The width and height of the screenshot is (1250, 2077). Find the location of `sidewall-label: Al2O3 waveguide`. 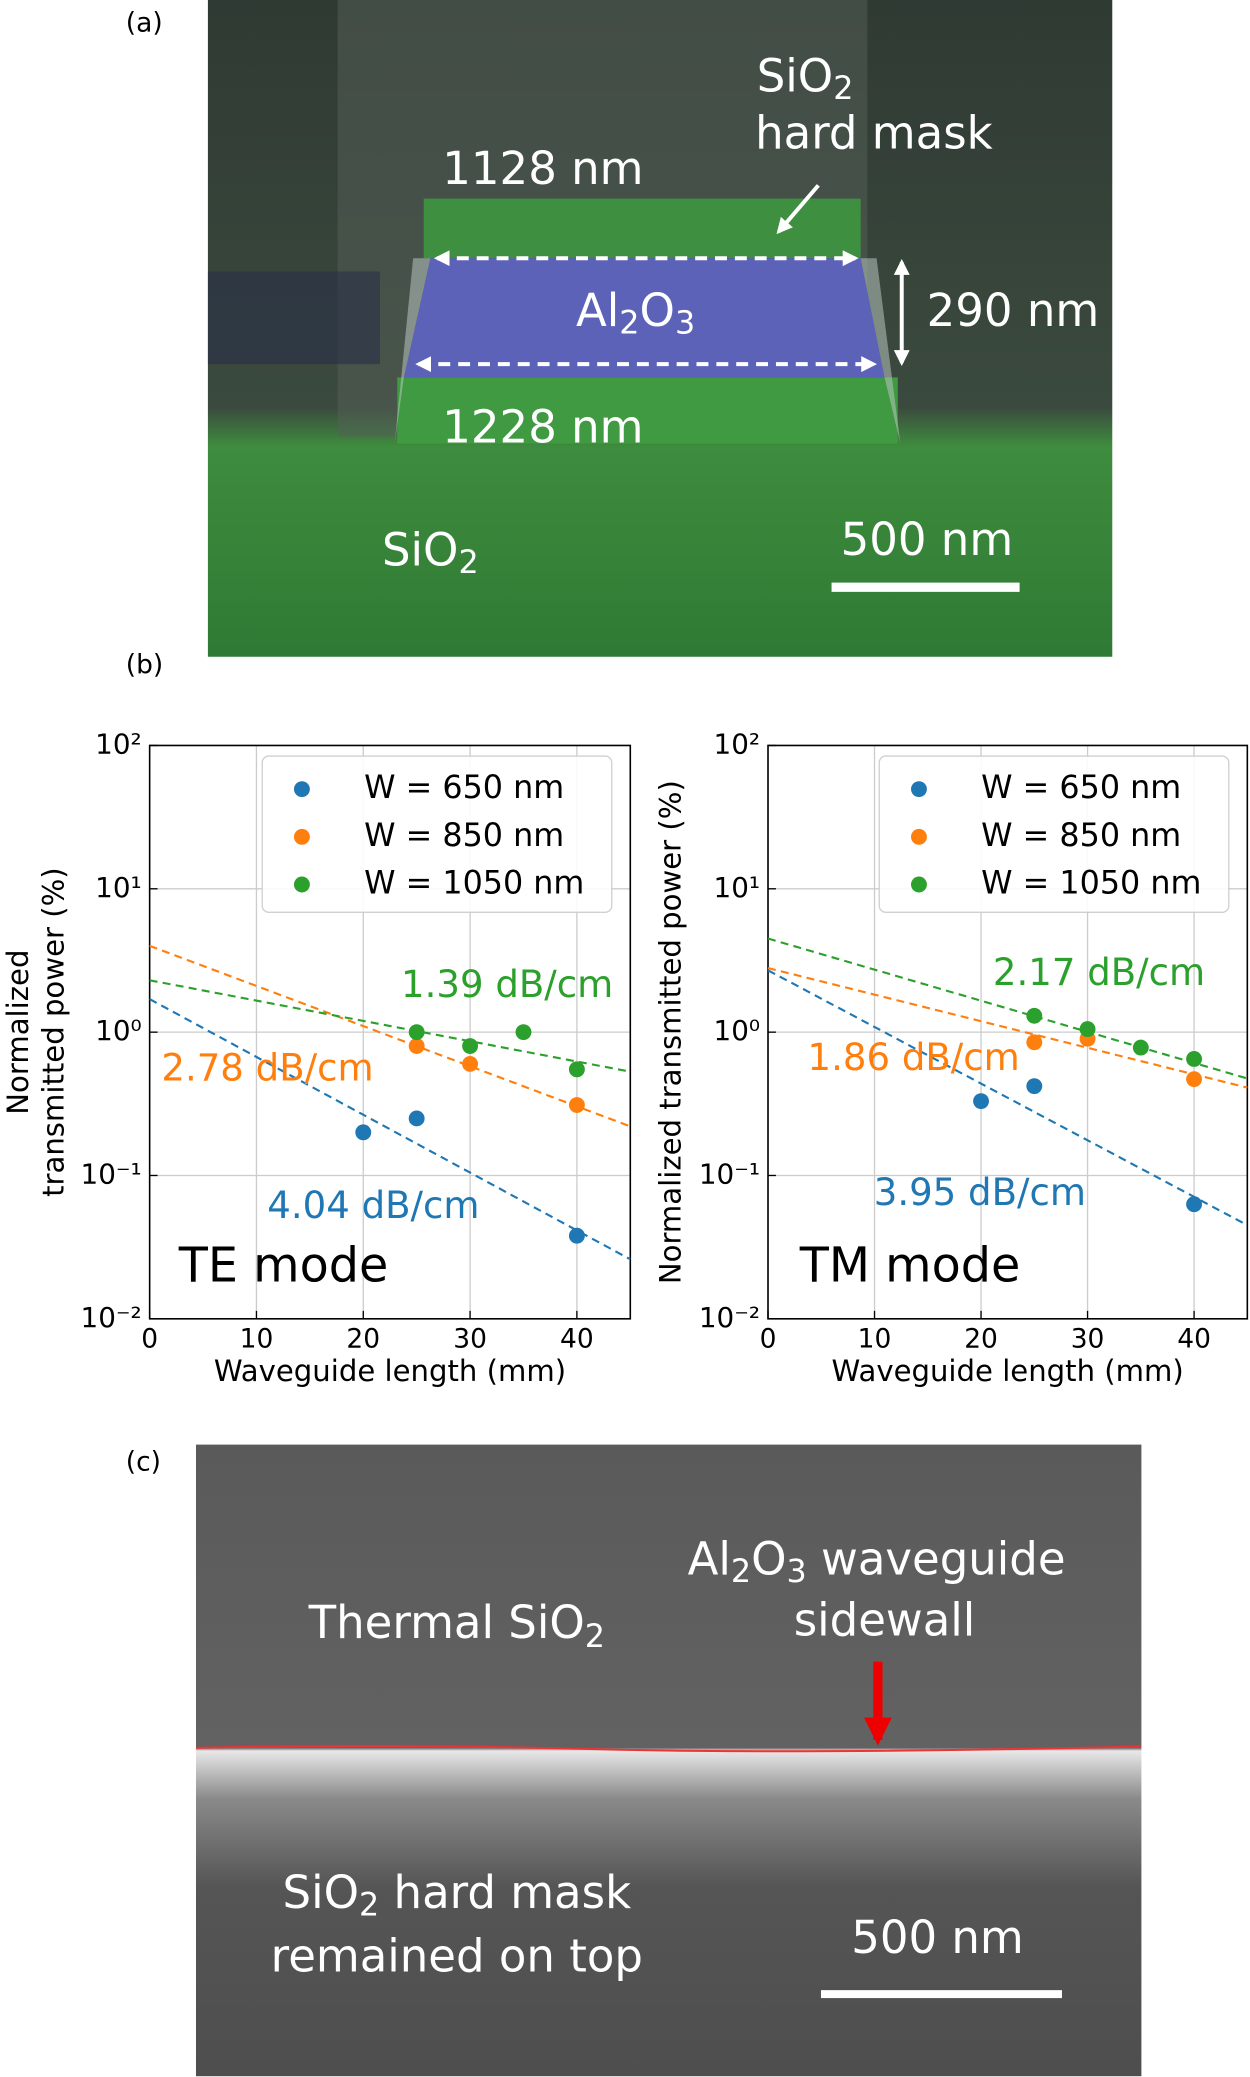

sidewall-label: Al2O3 waveguide is located at coordinates (877, 1561).